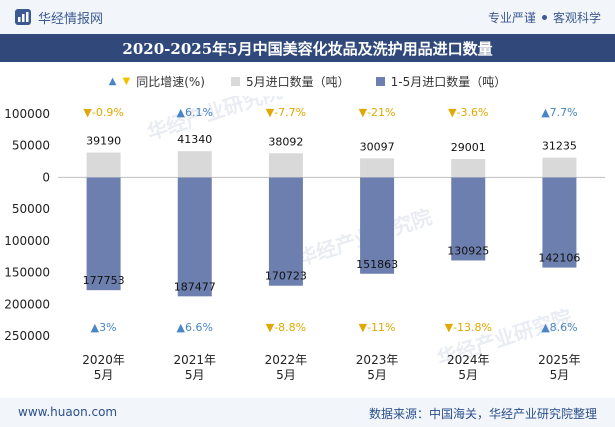 This screenshot has height=427, width=615. Describe the element at coordinates (468, 112) in the screenshot. I see `growth-label-monthly: ▼-3.6%` at that location.